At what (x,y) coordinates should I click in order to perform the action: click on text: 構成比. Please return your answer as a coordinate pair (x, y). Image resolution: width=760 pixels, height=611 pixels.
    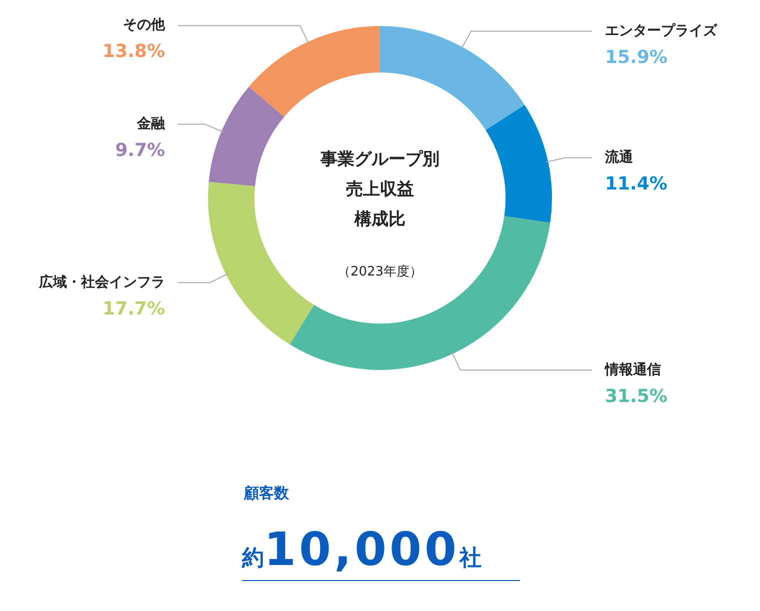
    Looking at the image, I should click on (380, 219).